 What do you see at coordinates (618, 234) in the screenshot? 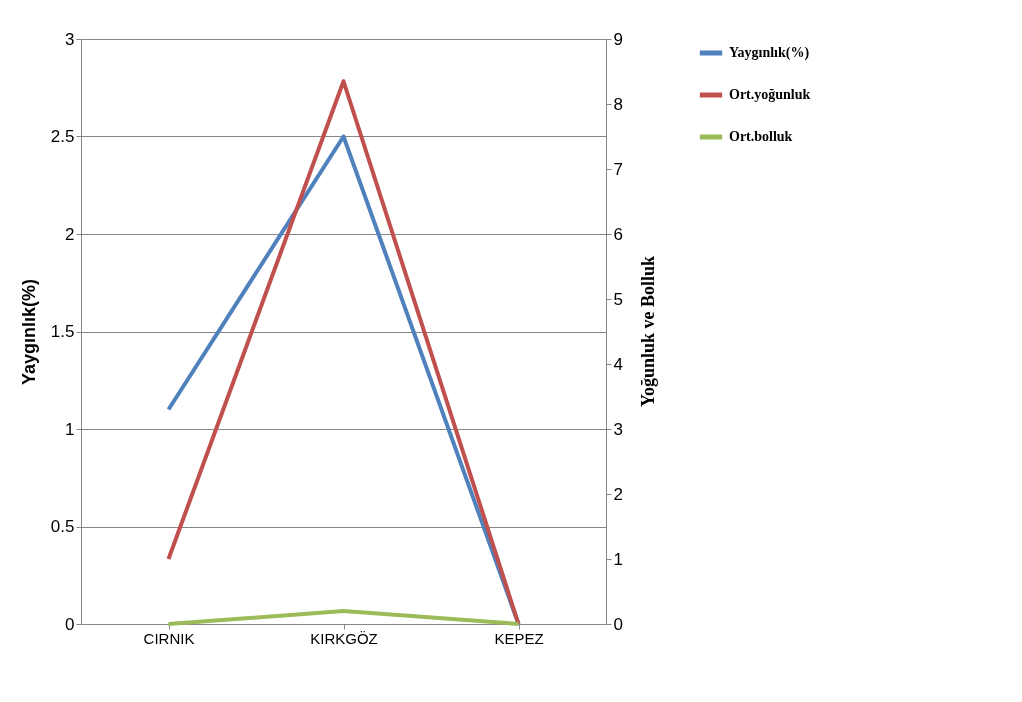
I see `y2-tick-label: 6` at bounding box center [618, 234].